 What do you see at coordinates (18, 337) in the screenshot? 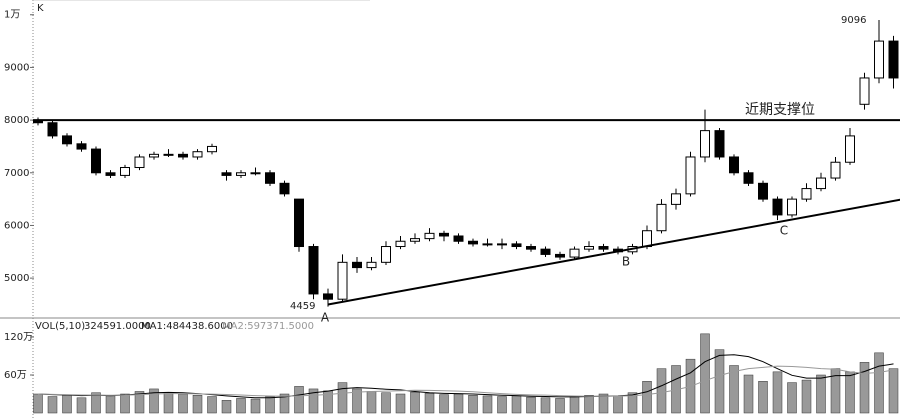
I see `y-tick-label: 120万` at bounding box center [18, 337].